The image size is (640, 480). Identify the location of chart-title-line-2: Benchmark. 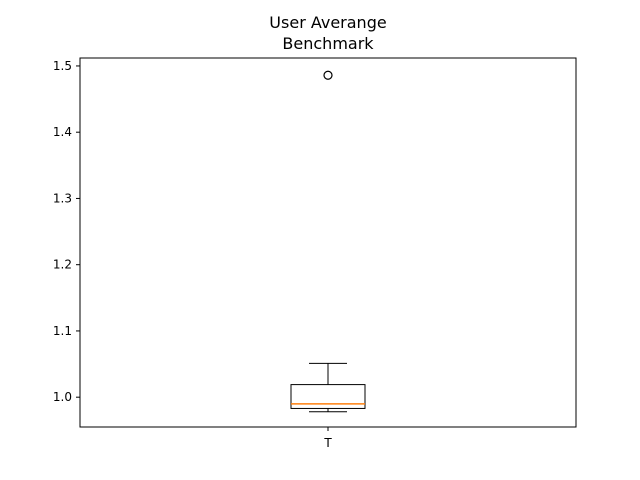
(328, 43).